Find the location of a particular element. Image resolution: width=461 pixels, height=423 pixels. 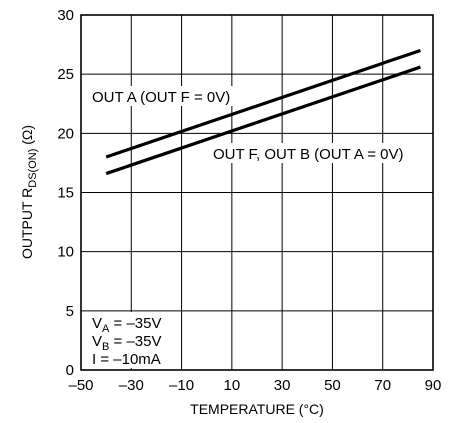

conditions-box: VA = –35V VB = –35V I = –10mA is located at coordinates (129, 340).